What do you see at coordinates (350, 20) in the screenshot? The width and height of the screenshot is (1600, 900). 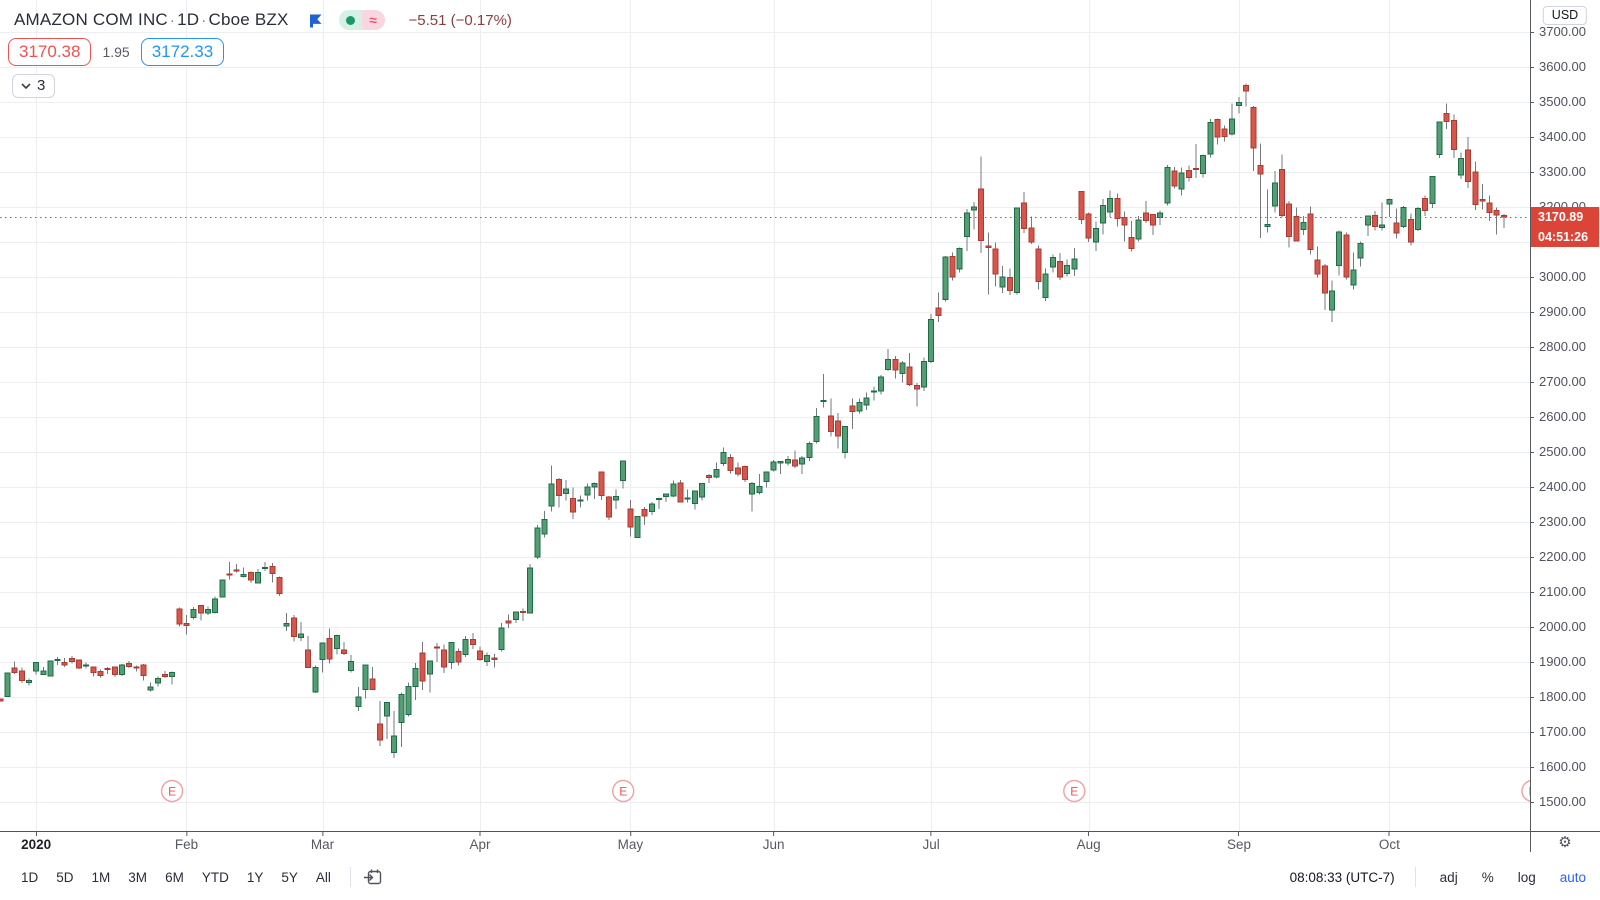 I see `realtime-status-icon` at bounding box center [350, 20].